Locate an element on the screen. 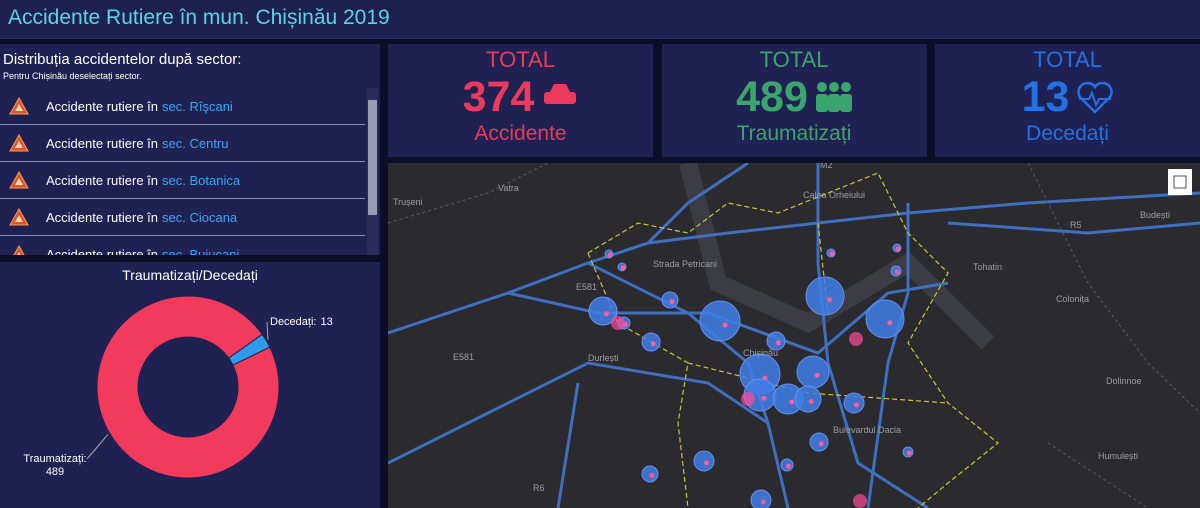 This screenshot has height=508, width=1200. map-label: Trușeni is located at coordinates (408, 202).